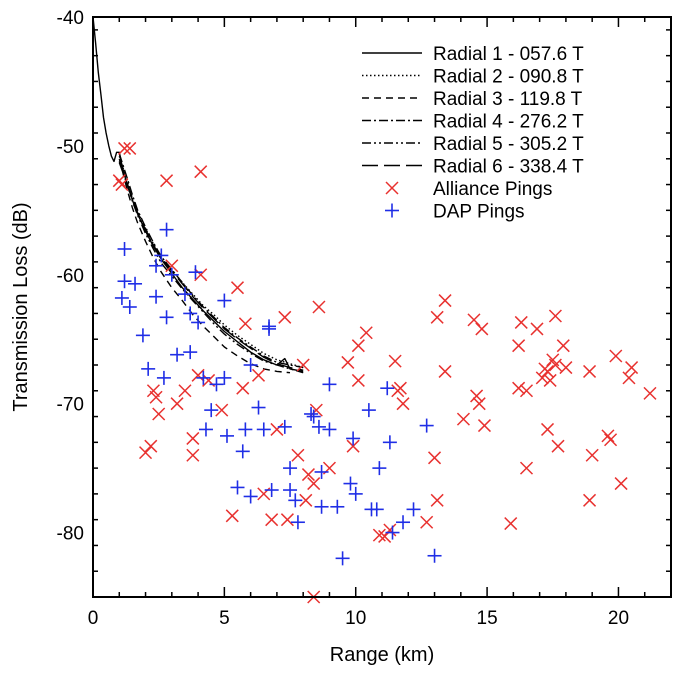 The image size is (681, 677). I want to click on y-axis-label: Transmission Loss (dB), so click(21, 306).